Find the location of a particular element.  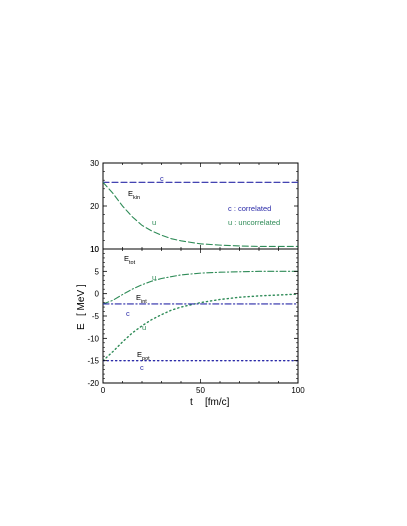

x-axis-label: t is located at coordinates (191, 402).